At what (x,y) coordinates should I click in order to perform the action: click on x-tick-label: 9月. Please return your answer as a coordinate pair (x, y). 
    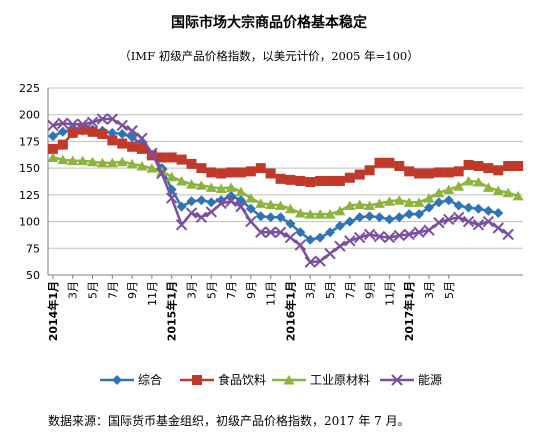
    Looking at the image, I should click on (251, 290).